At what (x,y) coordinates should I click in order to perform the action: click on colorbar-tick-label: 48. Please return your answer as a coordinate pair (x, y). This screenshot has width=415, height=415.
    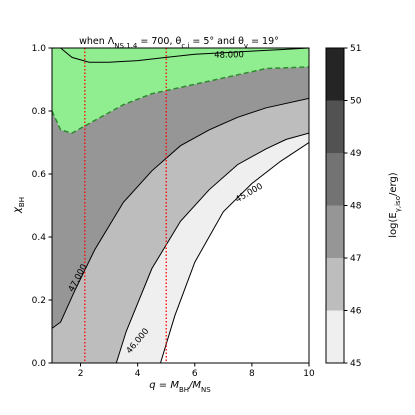
    Looking at the image, I should click on (356, 207).